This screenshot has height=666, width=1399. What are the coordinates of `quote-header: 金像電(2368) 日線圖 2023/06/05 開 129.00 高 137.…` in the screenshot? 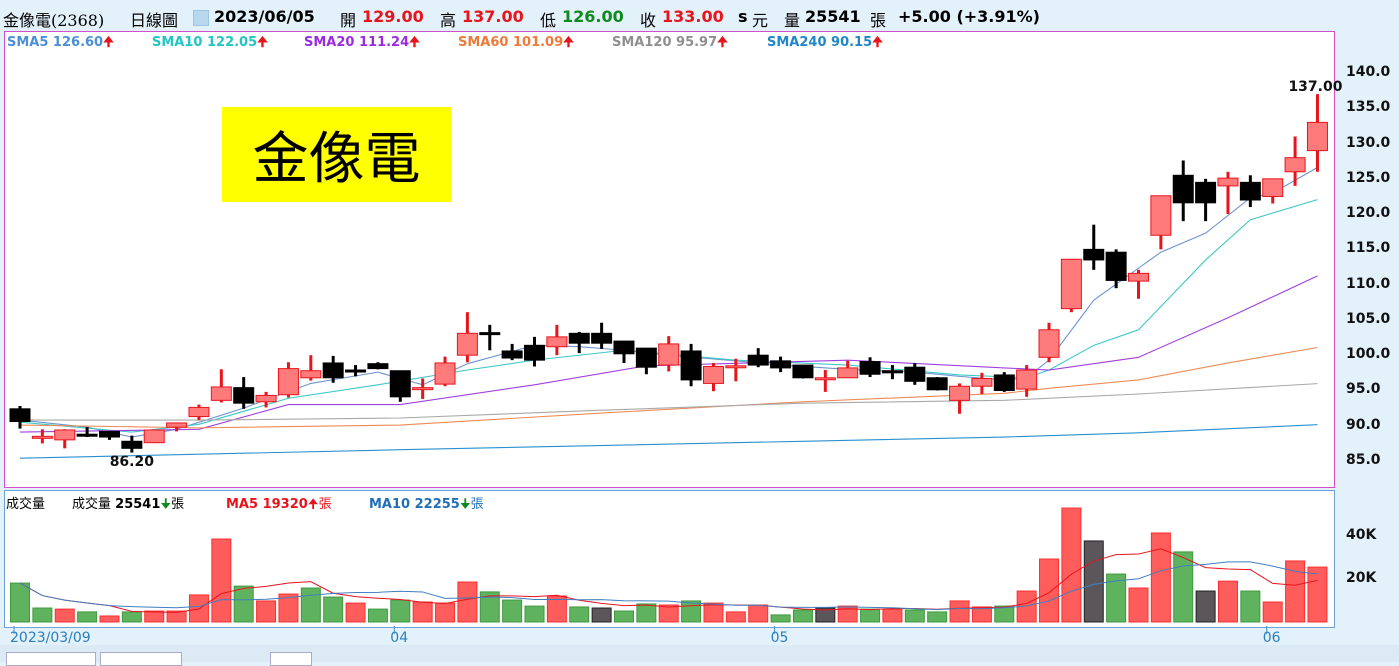 It's located at (699, 15).